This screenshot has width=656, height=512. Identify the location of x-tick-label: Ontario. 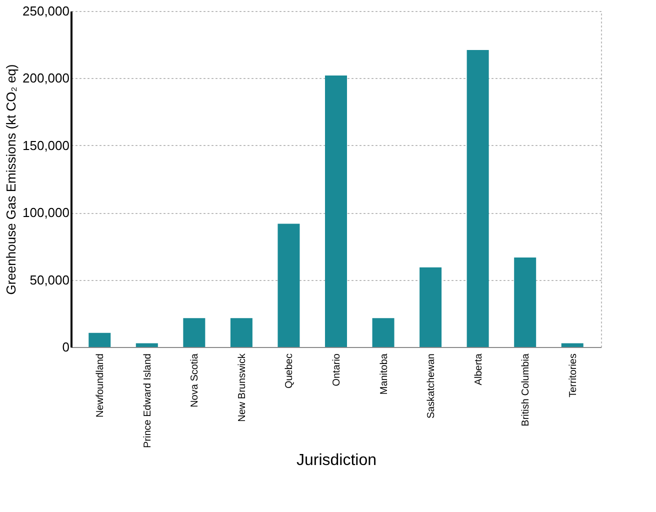
(337, 369).